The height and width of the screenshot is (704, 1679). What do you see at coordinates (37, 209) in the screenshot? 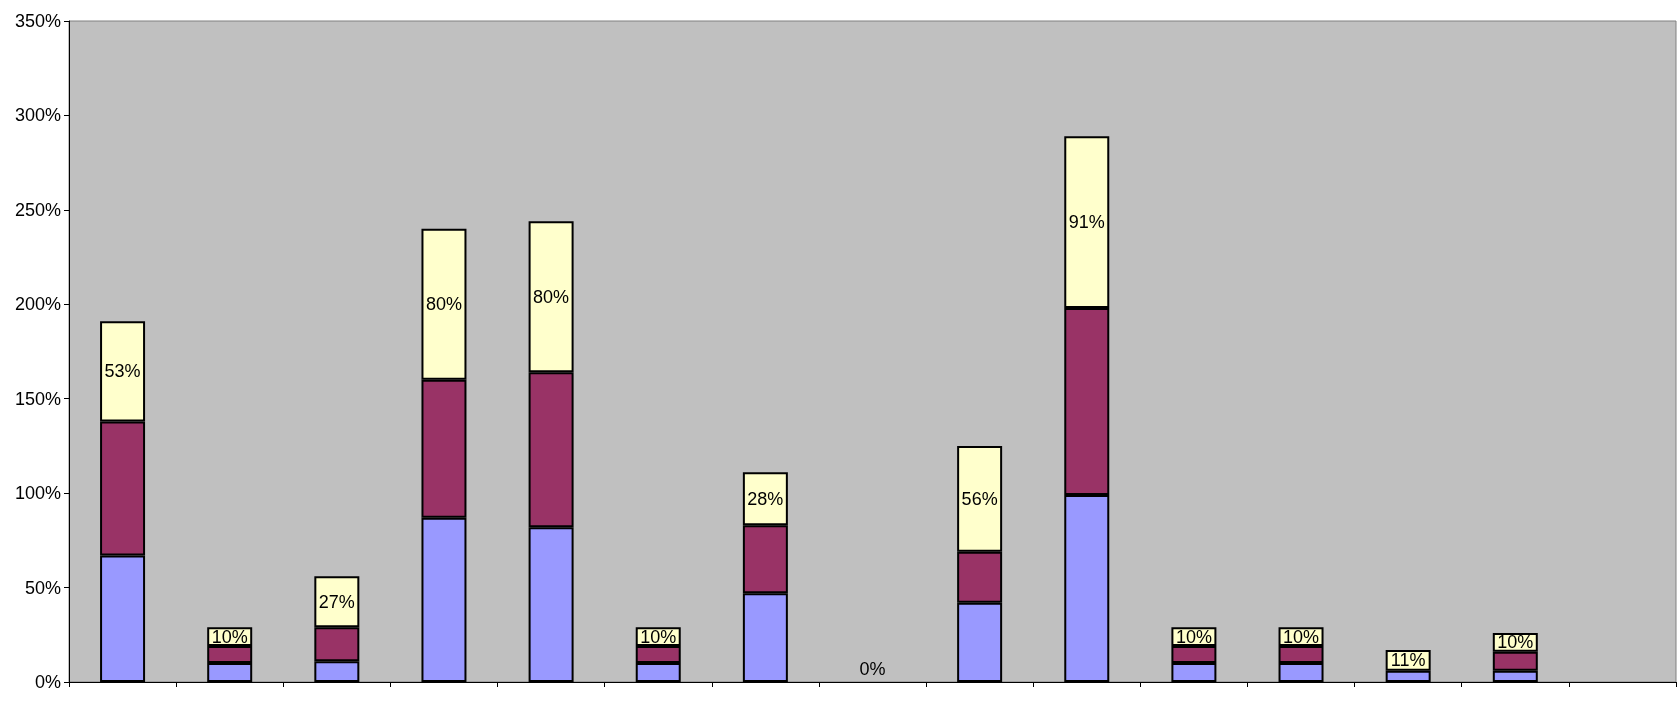
I see `y-tick-label: 250%` at bounding box center [37, 209].